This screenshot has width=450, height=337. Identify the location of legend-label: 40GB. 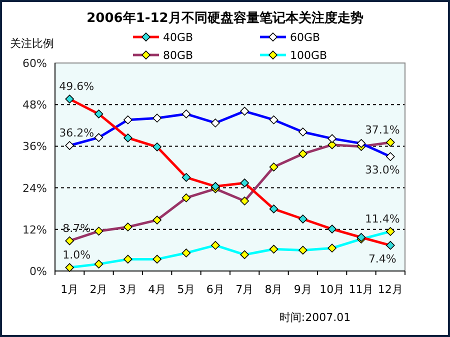
(178, 37).